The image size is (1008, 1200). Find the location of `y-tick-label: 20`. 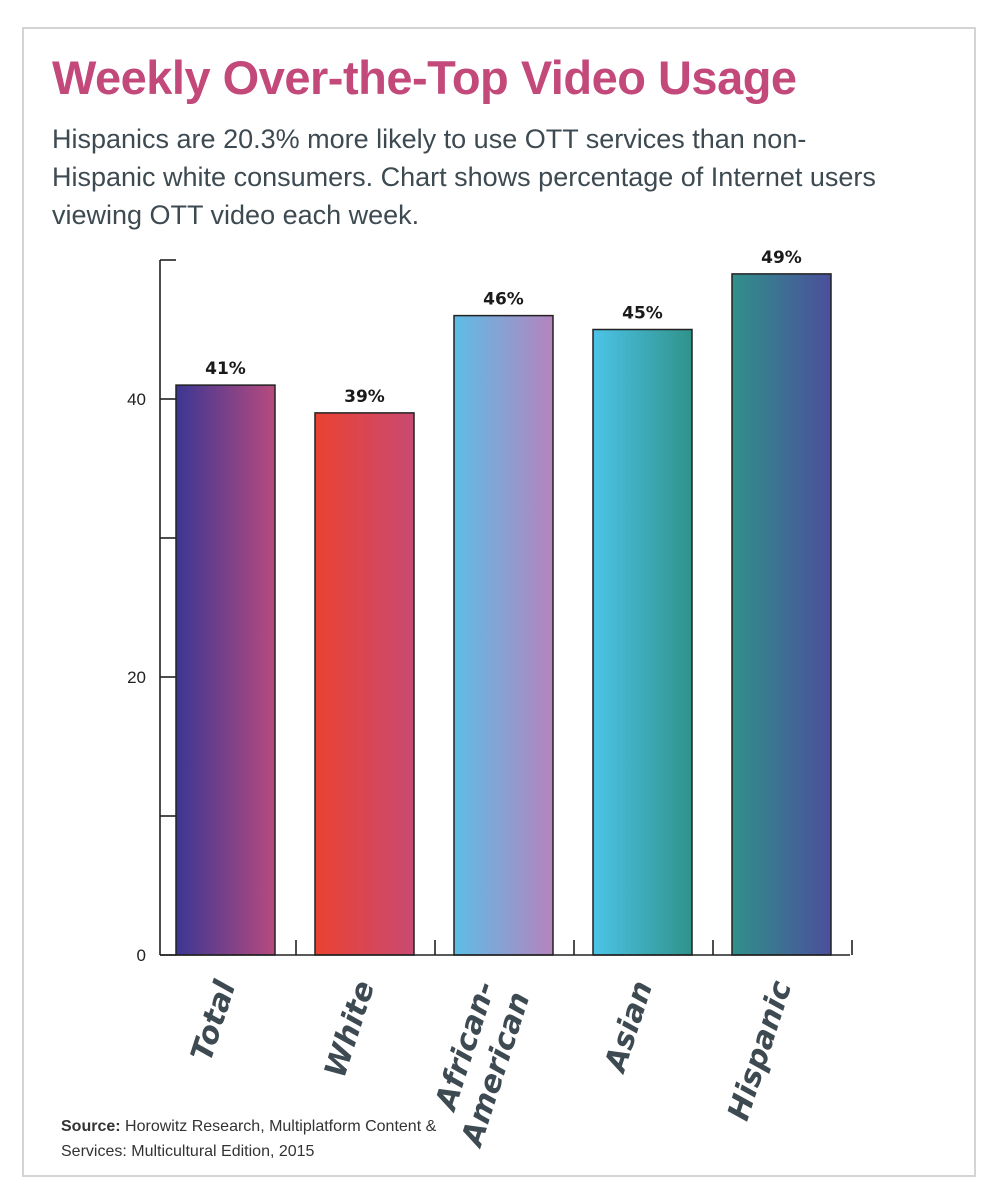

y-tick-label: 20 is located at coordinates (136, 677).